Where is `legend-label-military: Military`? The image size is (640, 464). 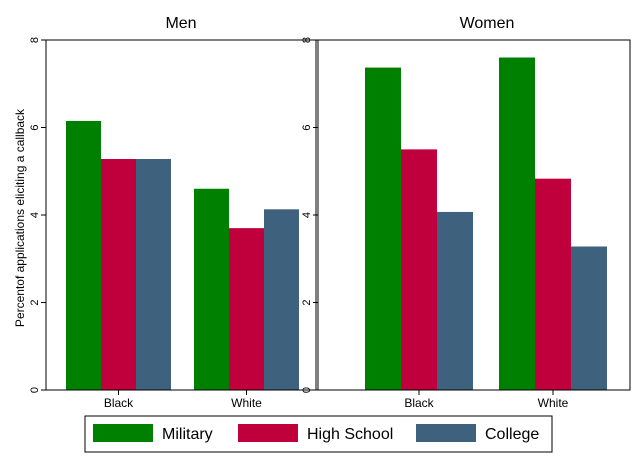
legend-label-military: Military is located at coordinates (187, 434).